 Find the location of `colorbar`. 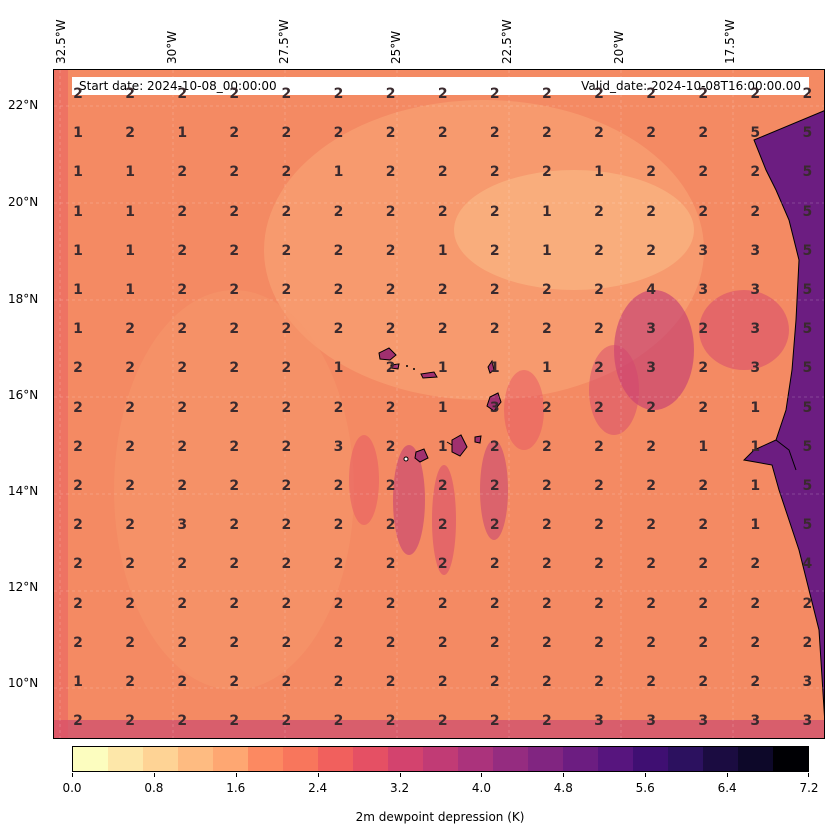

colorbar is located at coordinates (440, 759).